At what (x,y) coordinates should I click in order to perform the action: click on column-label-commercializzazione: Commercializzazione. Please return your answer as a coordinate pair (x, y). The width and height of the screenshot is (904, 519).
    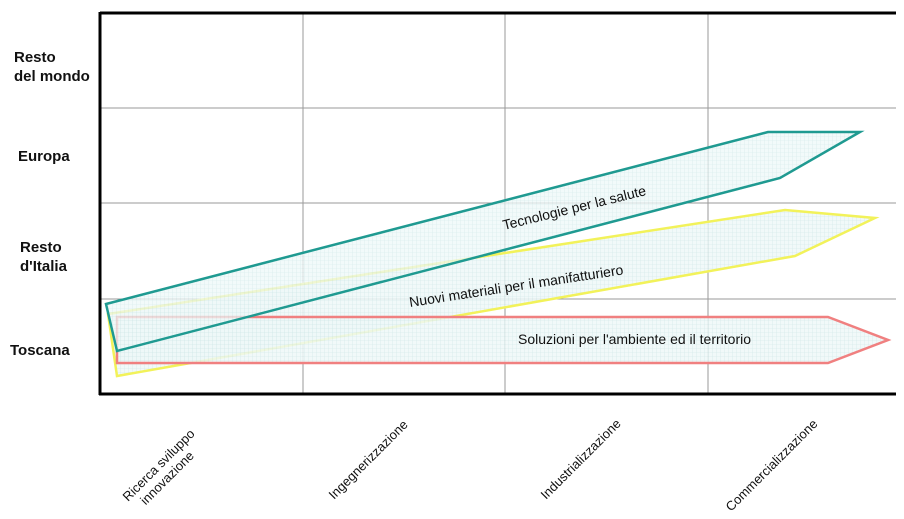
    Looking at the image, I should click on (772, 465).